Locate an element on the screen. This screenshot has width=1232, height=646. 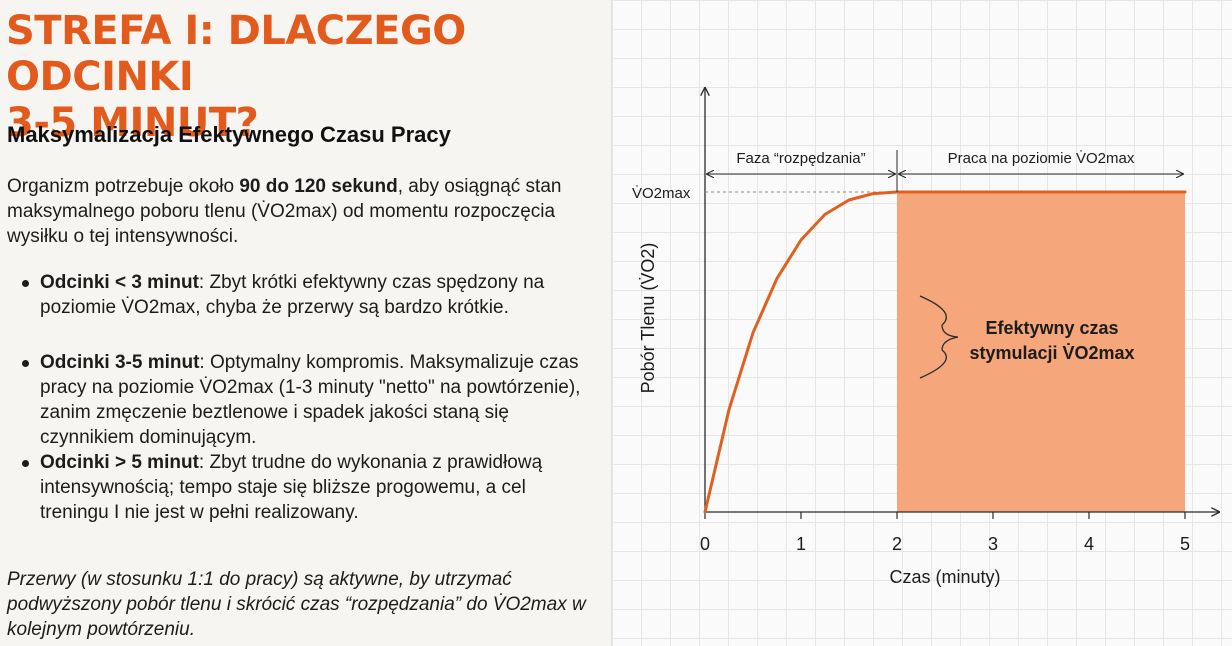
phase-warmup-label: Faza “rozpędzania” is located at coordinates (800, 158).